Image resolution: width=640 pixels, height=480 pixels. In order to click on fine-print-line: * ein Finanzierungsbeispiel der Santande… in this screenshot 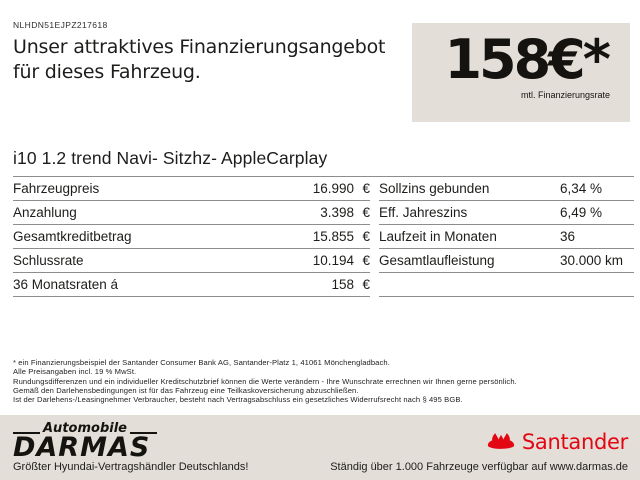, I will do `click(201, 362)`.